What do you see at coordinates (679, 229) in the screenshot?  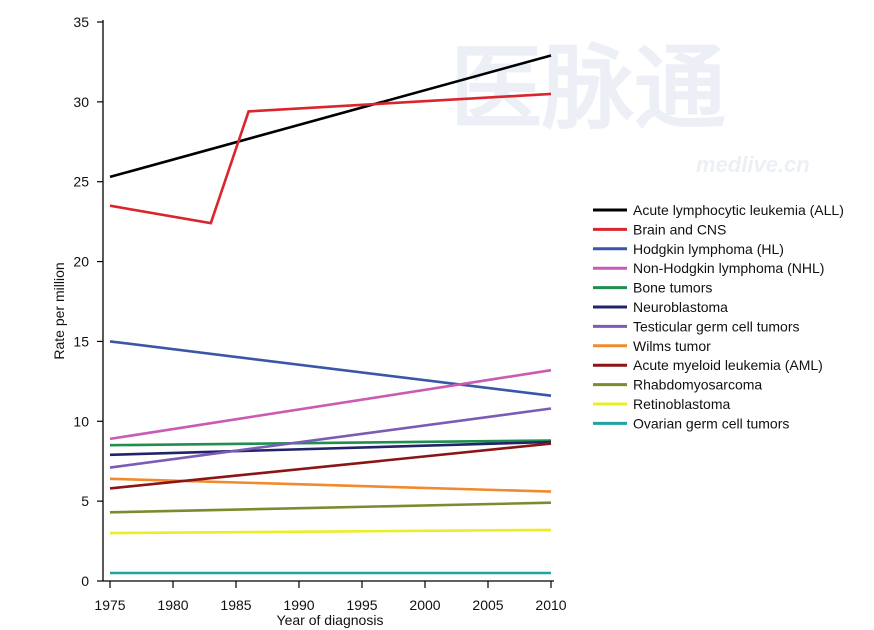 I see `legend-label: Brain and CNS` at bounding box center [679, 229].